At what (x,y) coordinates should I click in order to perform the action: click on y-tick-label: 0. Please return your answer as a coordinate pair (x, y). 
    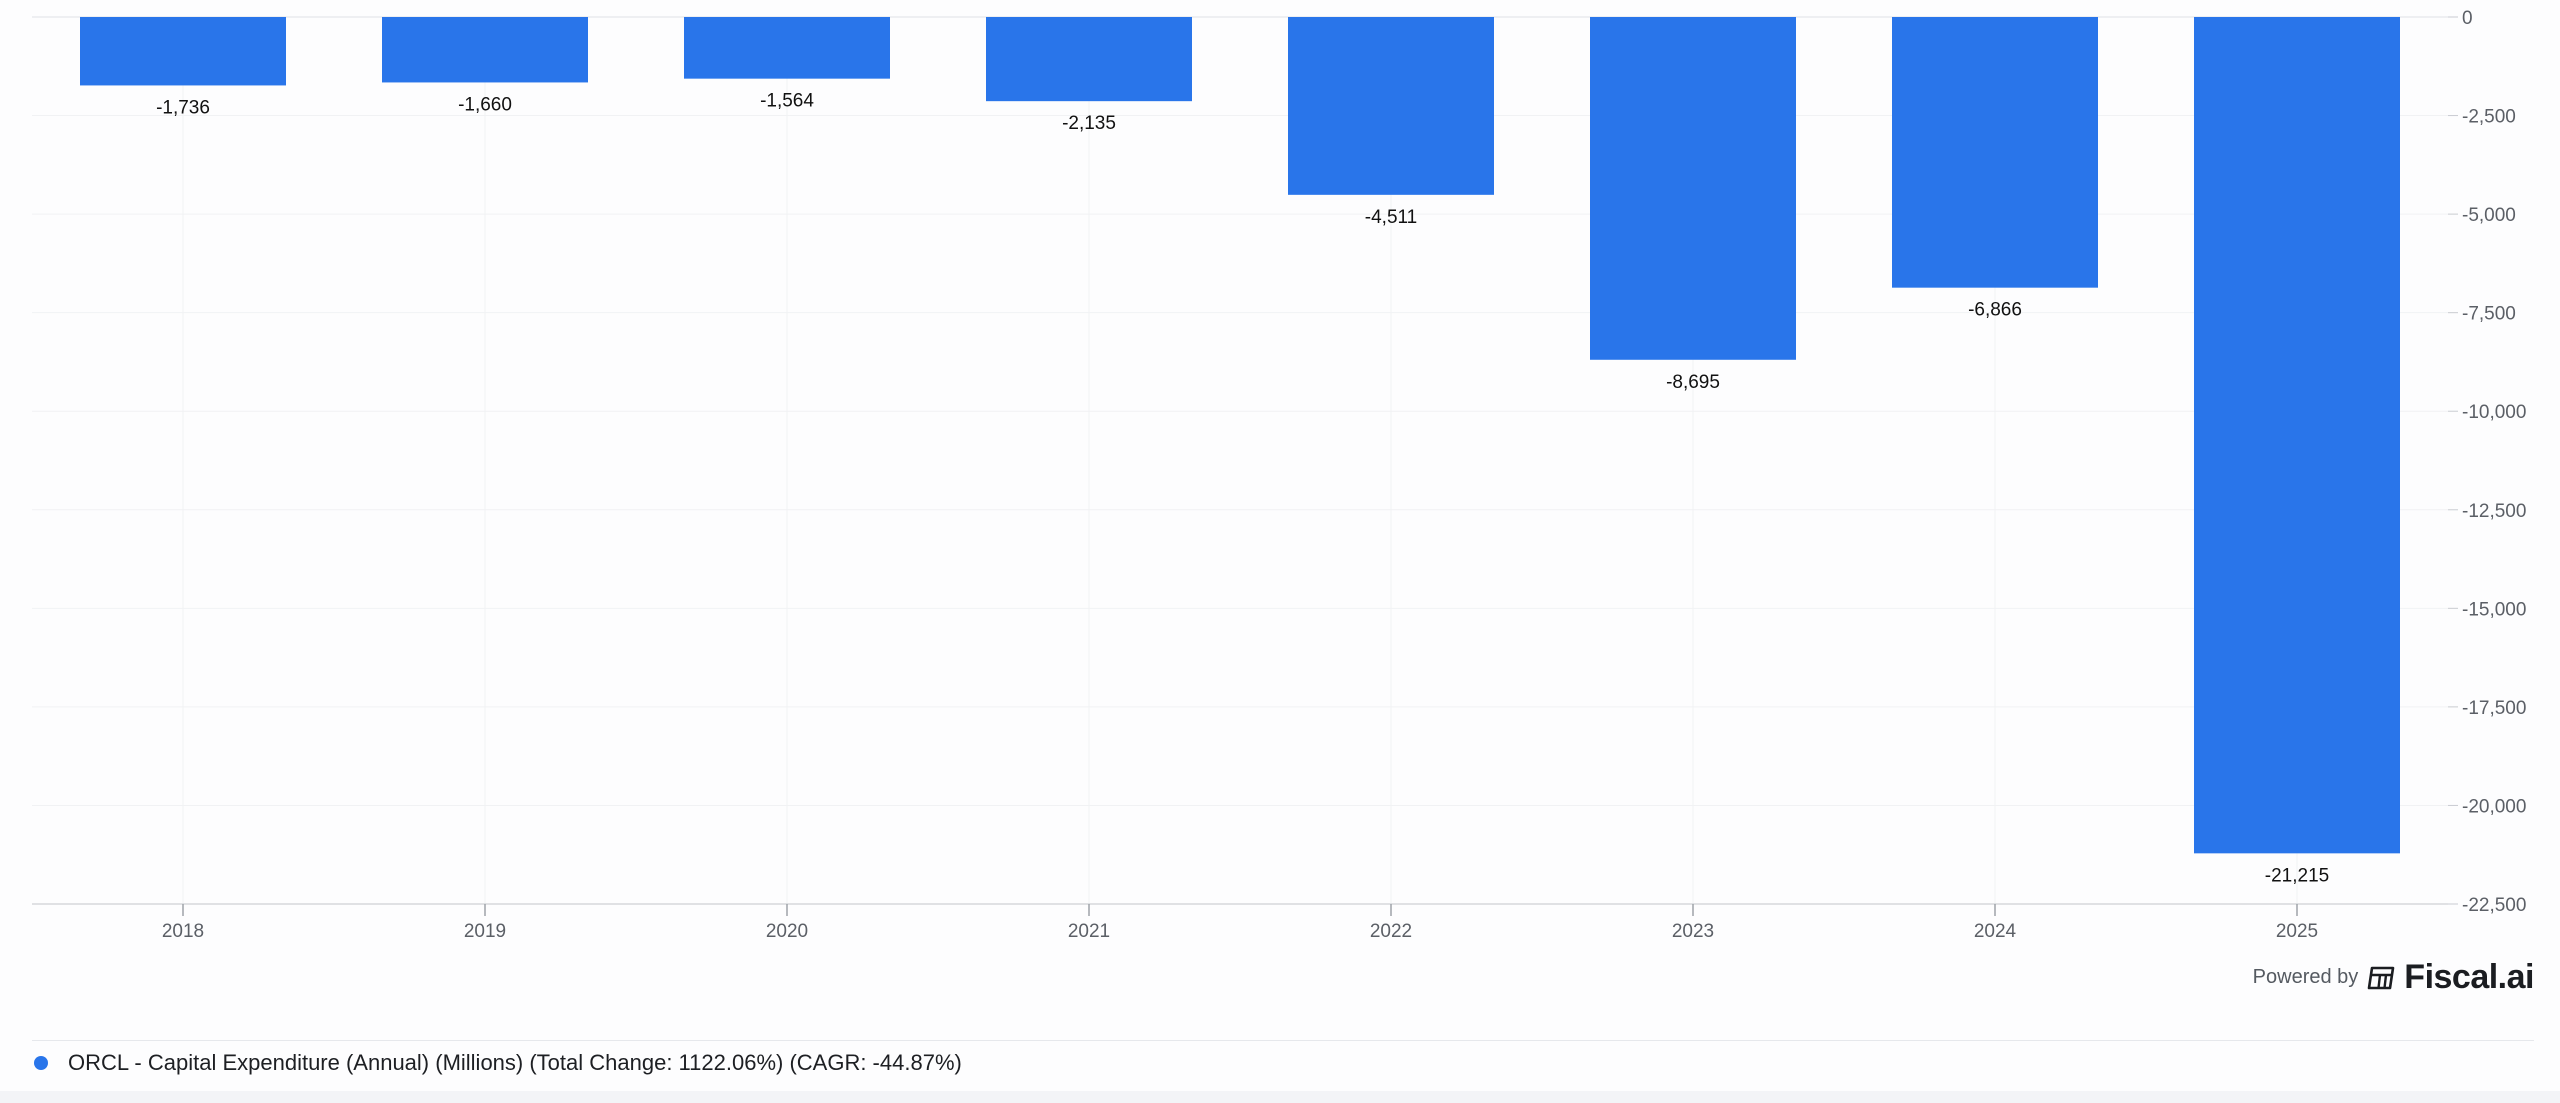
    Looking at the image, I should click on (2467, 18).